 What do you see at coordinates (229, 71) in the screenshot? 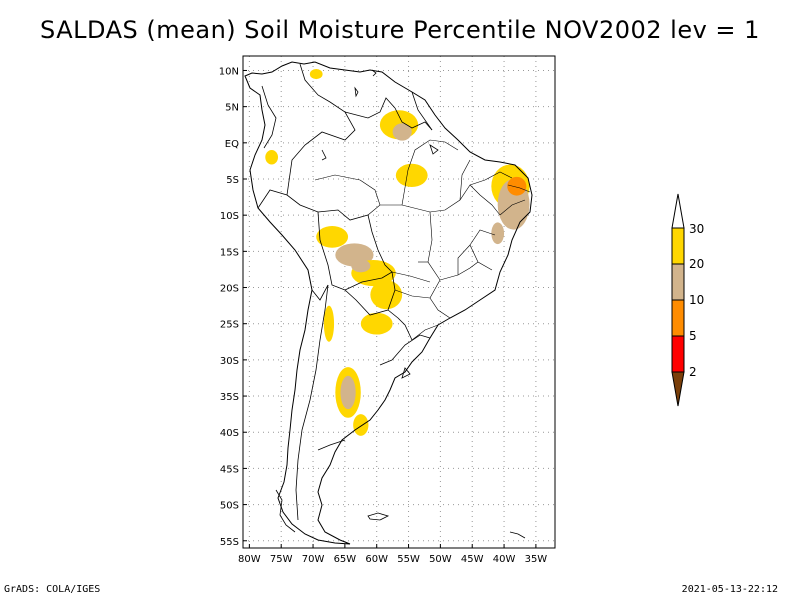
I see `lat-label: 10N` at bounding box center [229, 71].